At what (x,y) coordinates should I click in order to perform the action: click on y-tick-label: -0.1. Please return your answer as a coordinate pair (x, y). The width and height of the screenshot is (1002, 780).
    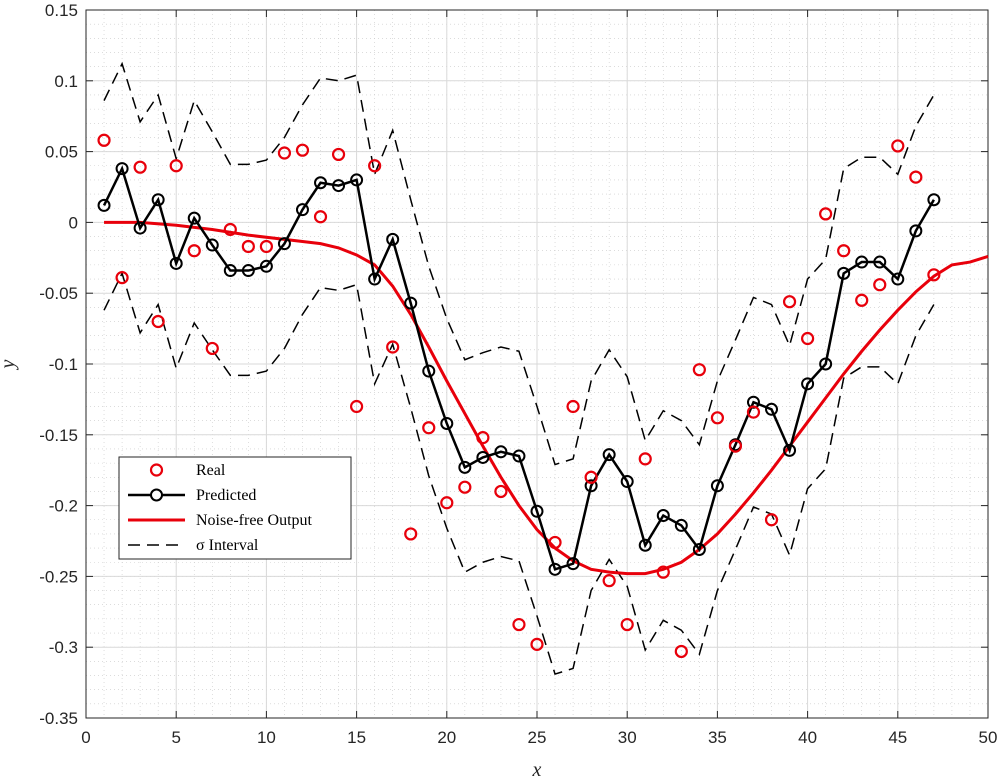
    Looking at the image, I should click on (63, 364).